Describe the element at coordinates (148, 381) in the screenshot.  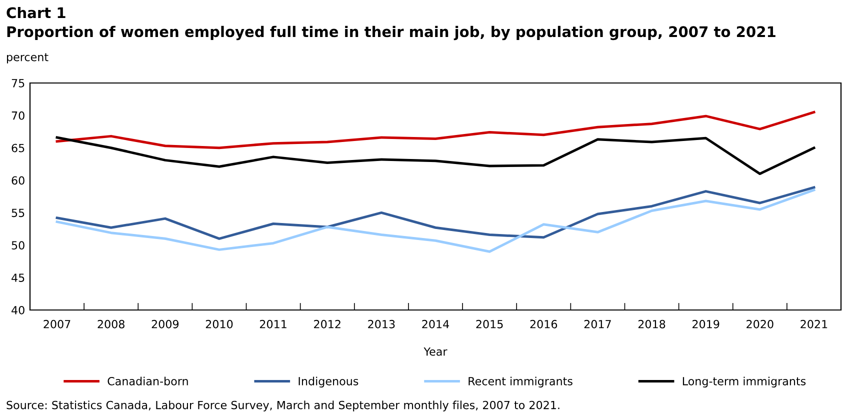
I see `legend-label: Canadian-born` at that location.